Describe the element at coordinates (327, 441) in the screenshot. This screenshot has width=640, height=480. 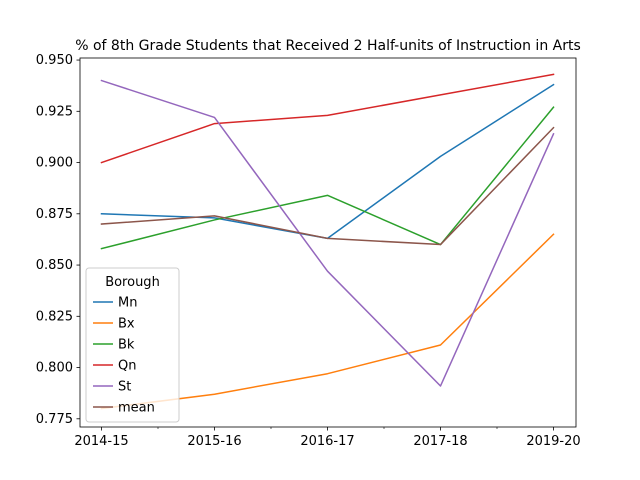
I see `x-tick-label: 2016-17` at that location.